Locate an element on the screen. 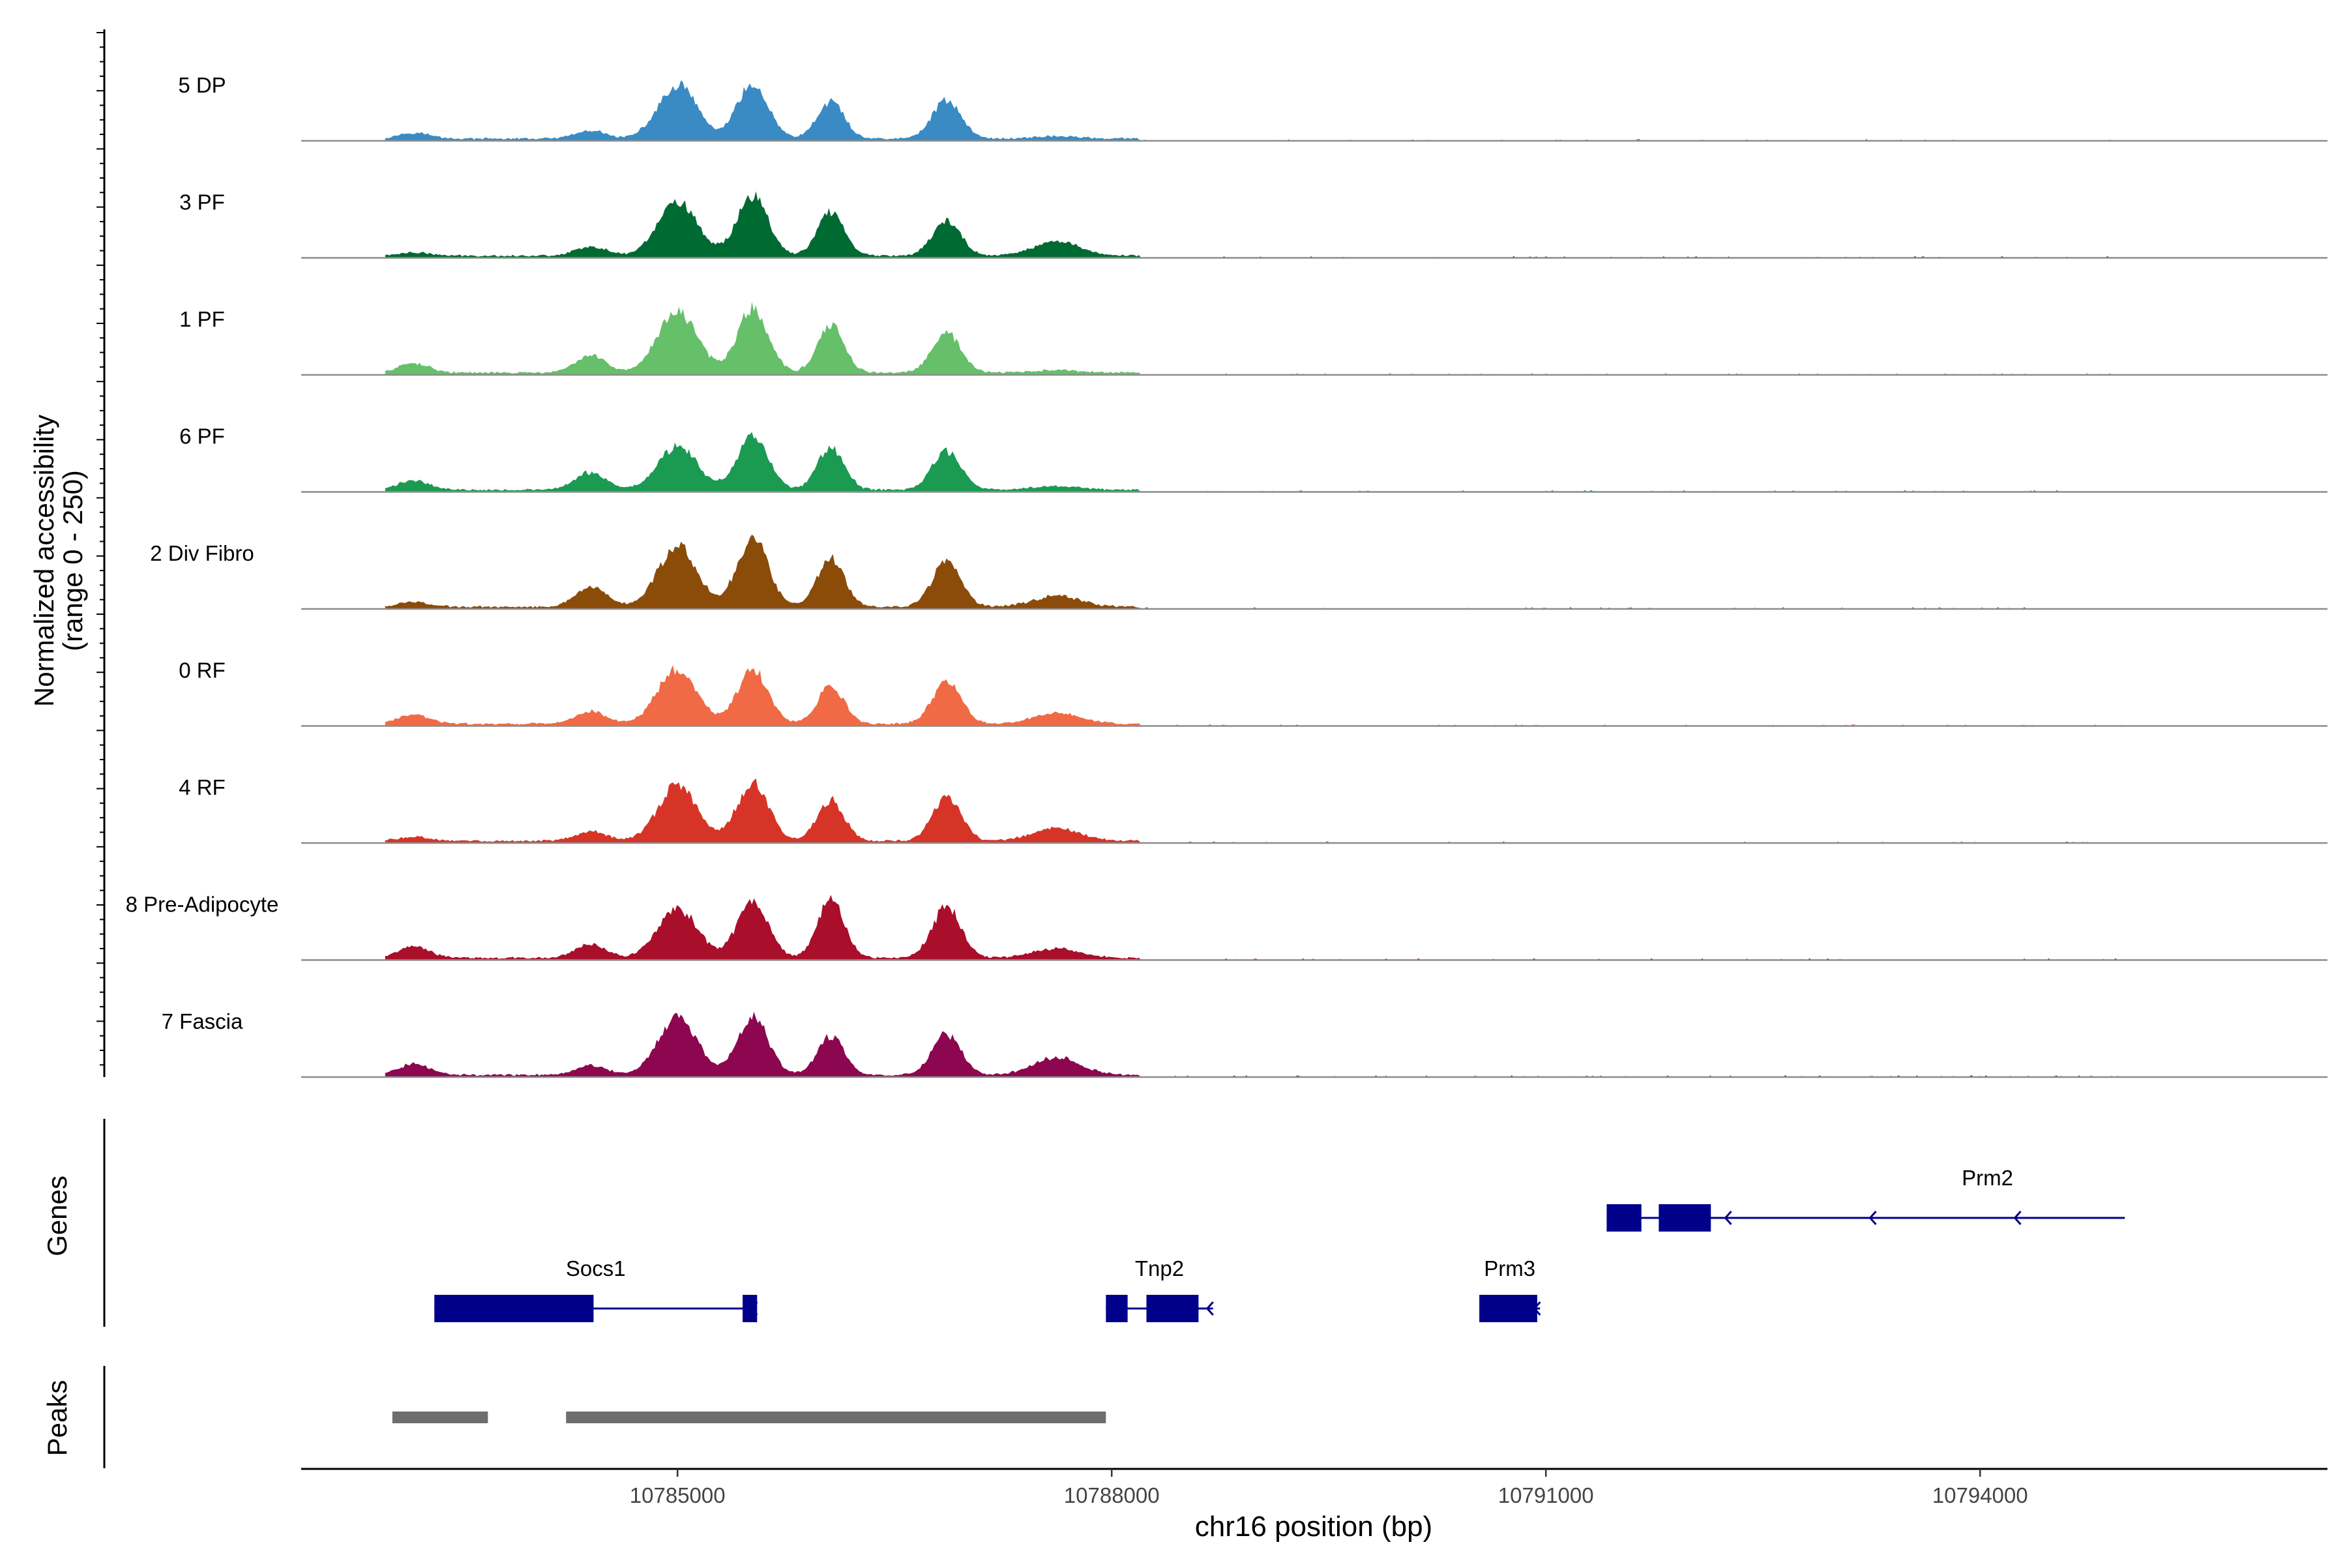  gene-socs1: Socs1 is located at coordinates (596, 1289).